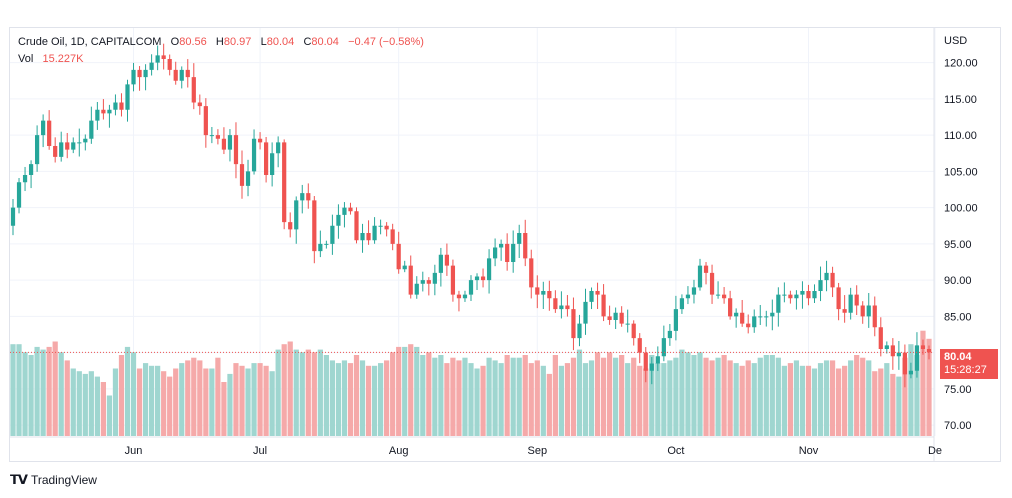  What do you see at coordinates (237, 42) in the screenshot?
I see `high-value: 80.97` at bounding box center [237, 42].